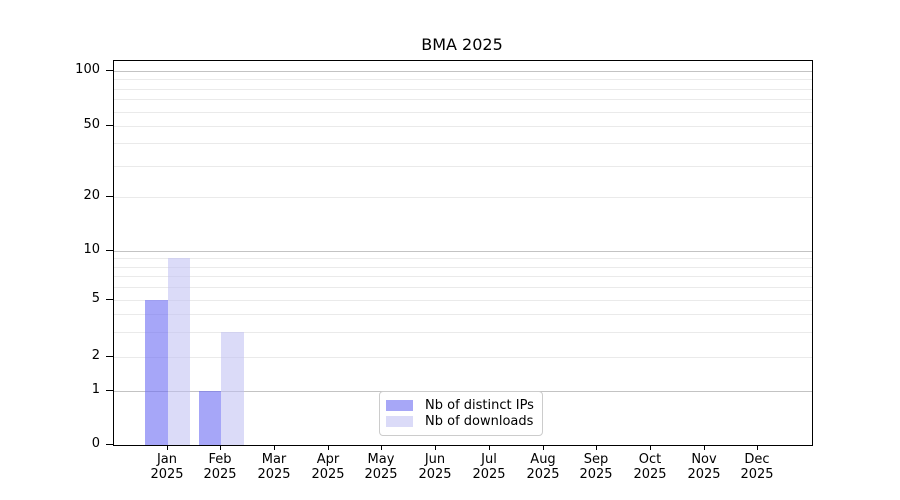 This screenshot has width=900, height=500. Describe the element at coordinates (210, 418) in the screenshot. I see `bar-distinct-ips-feb` at that location.